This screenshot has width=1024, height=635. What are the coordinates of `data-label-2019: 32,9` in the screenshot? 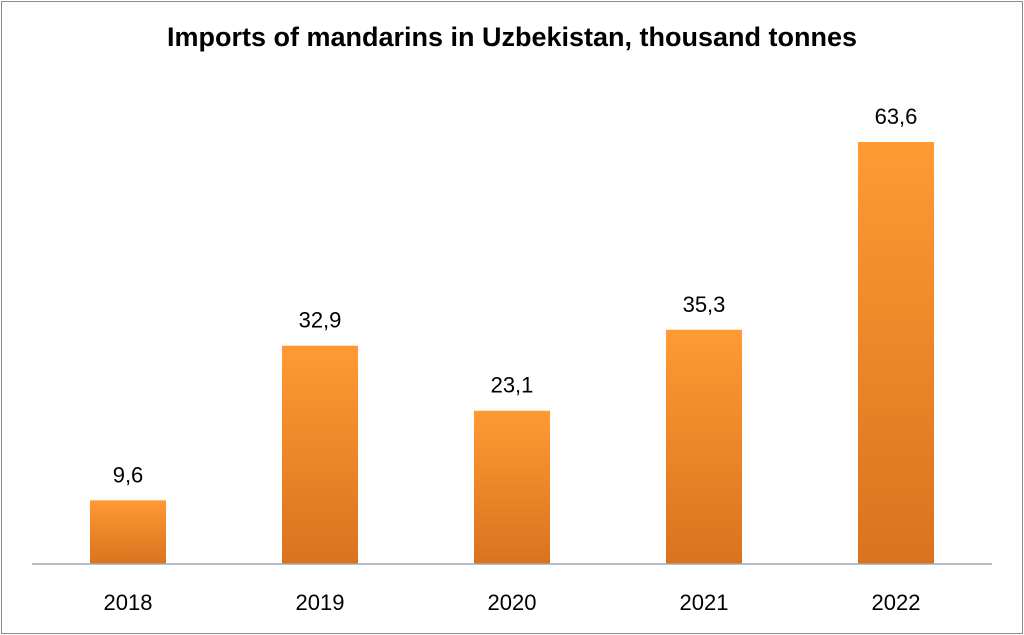 It's located at (320, 320).